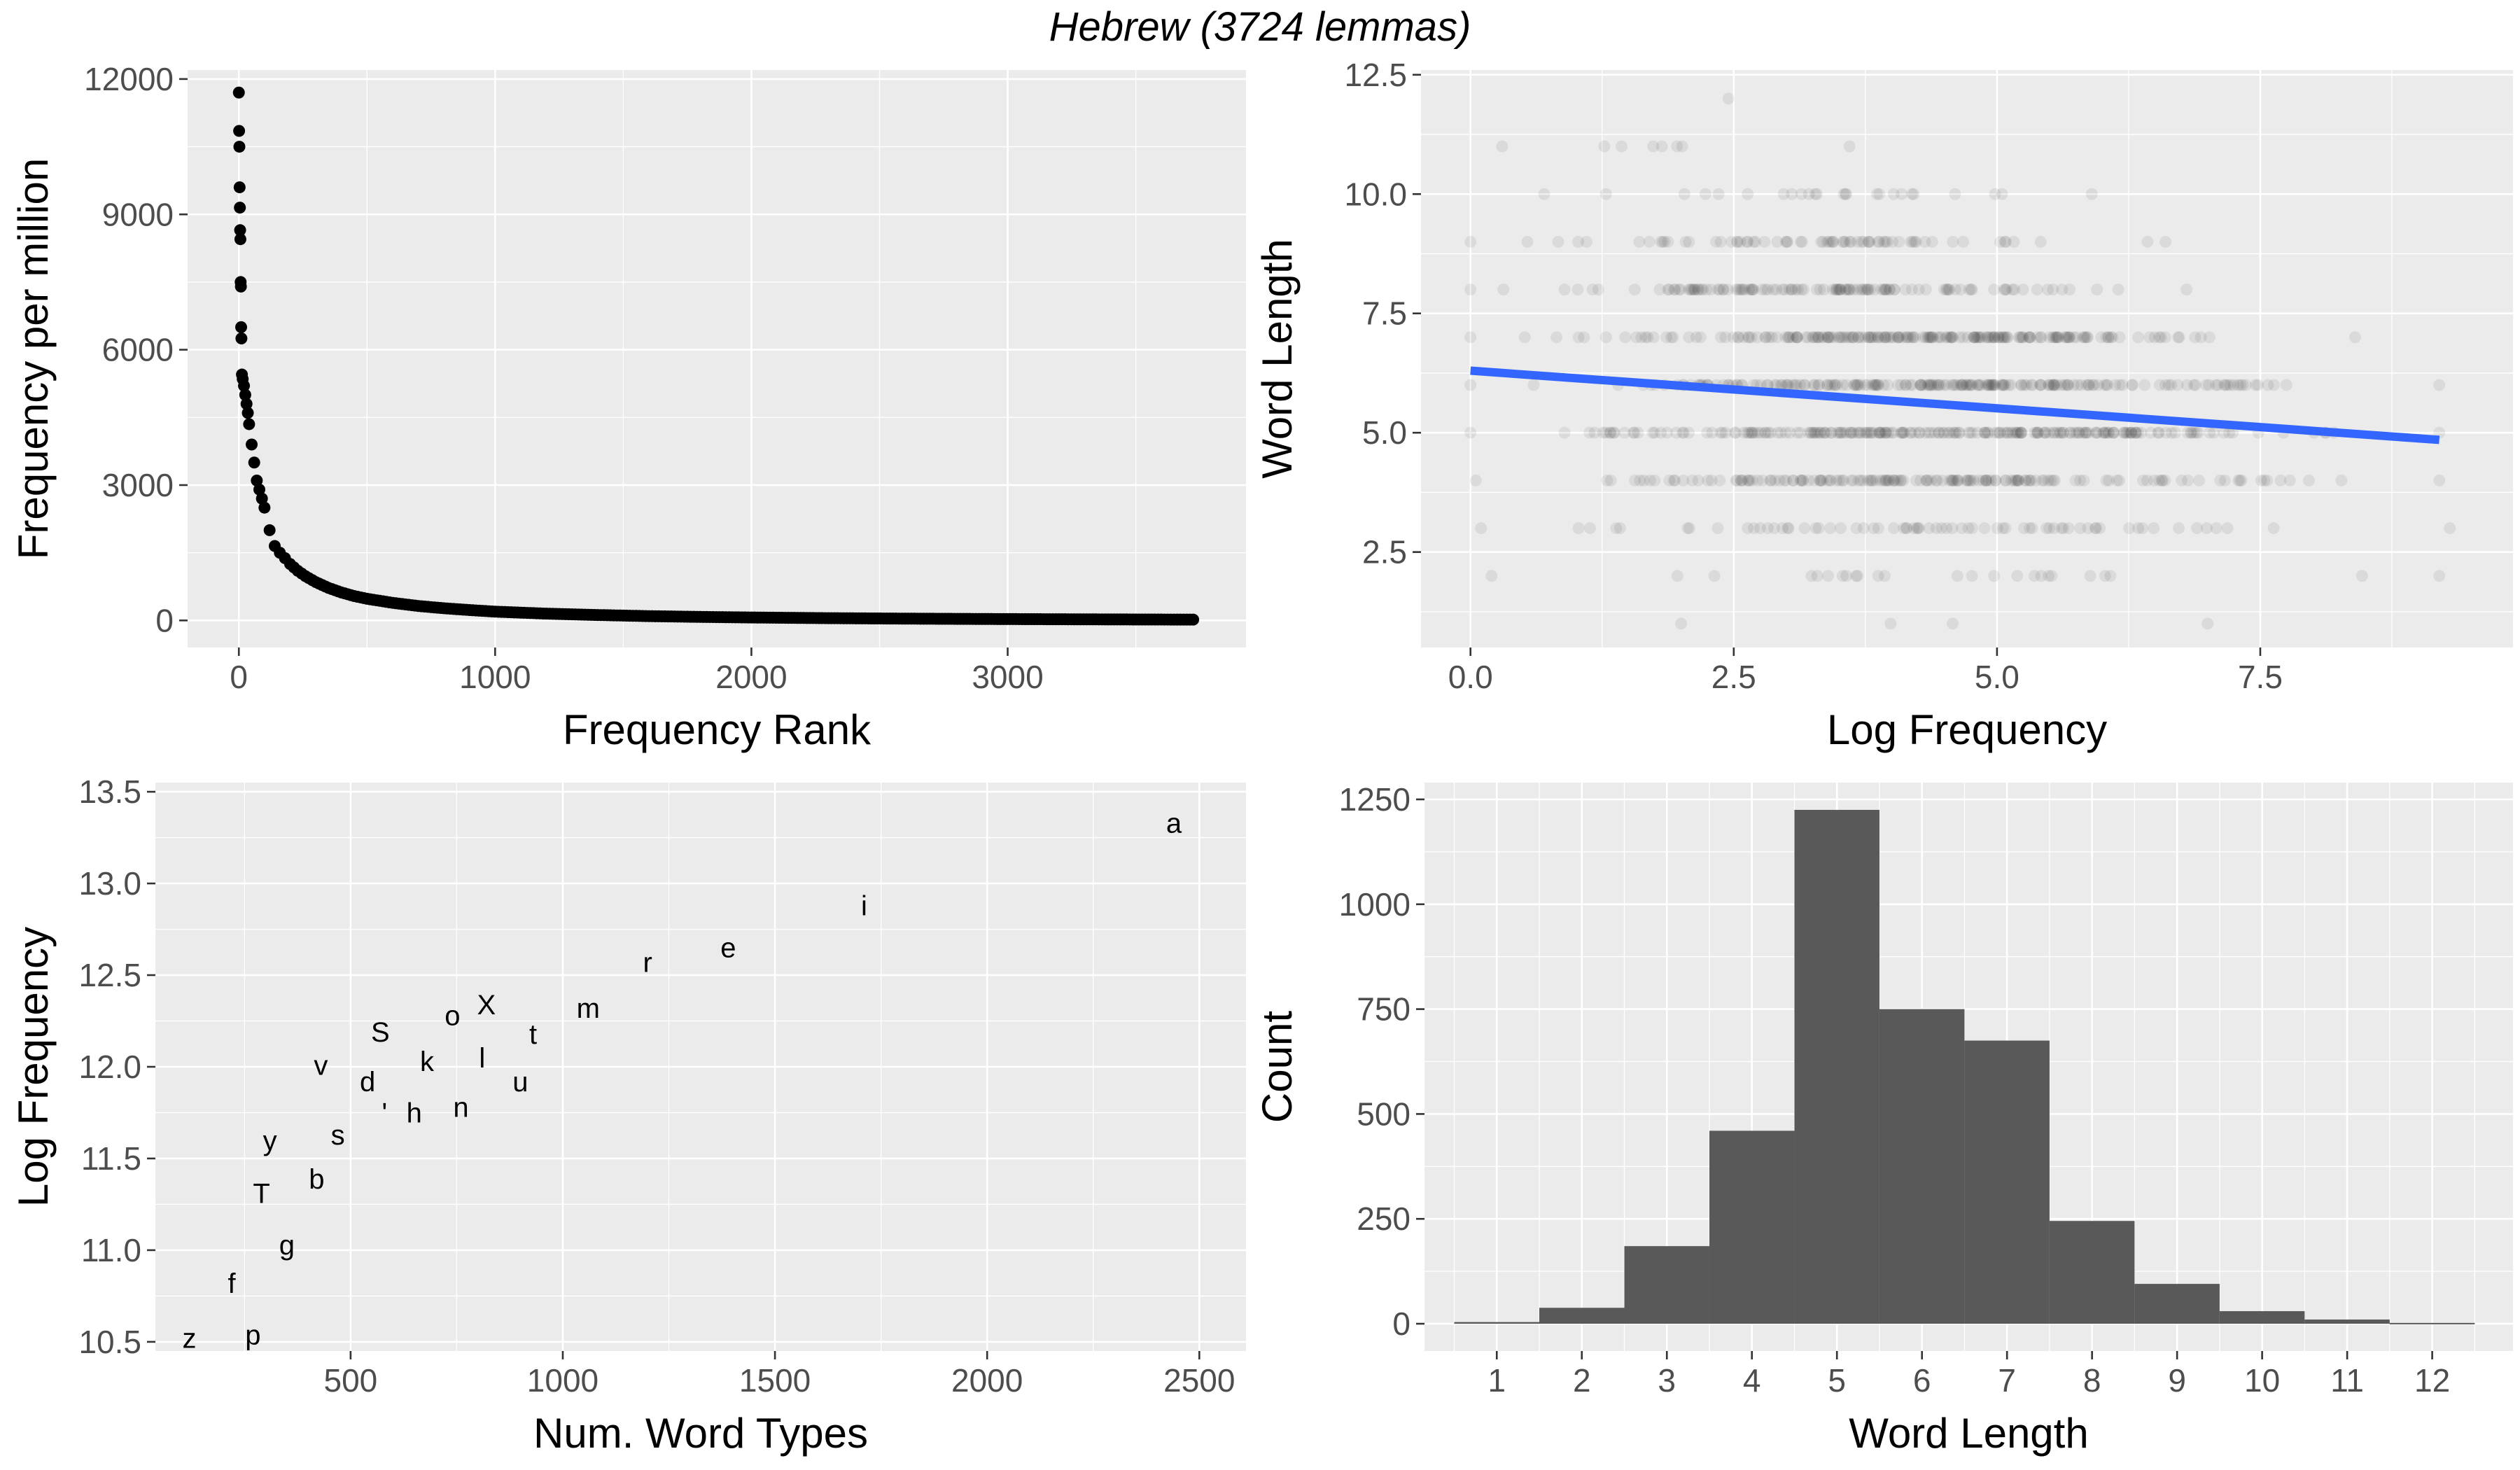 Image resolution: width=2520 pixels, height=1470 pixels. I want to click on letter-label: t, so click(533, 1034).